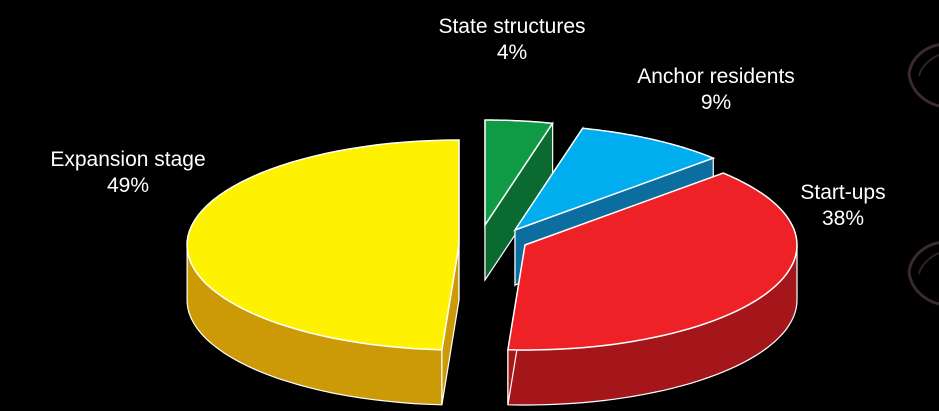 The width and height of the screenshot is (939, 411). I want to click on slice-label-start-ups: Start-ups 38%, so click(842, 206).